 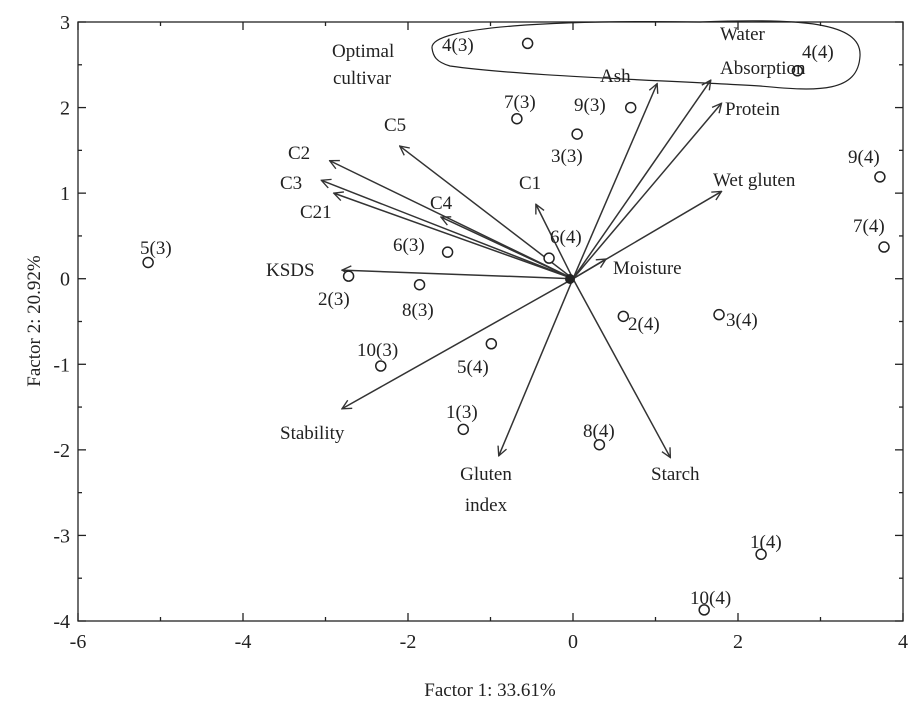 What do you see at coordinates (864, 157) in the screenshot?
I see `point-label: 9(4)` at bounding box center [864, 157].